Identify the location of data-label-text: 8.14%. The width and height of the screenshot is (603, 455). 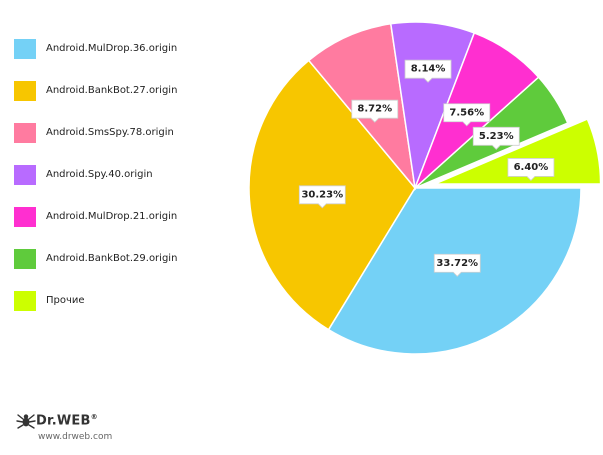
(428, 69).